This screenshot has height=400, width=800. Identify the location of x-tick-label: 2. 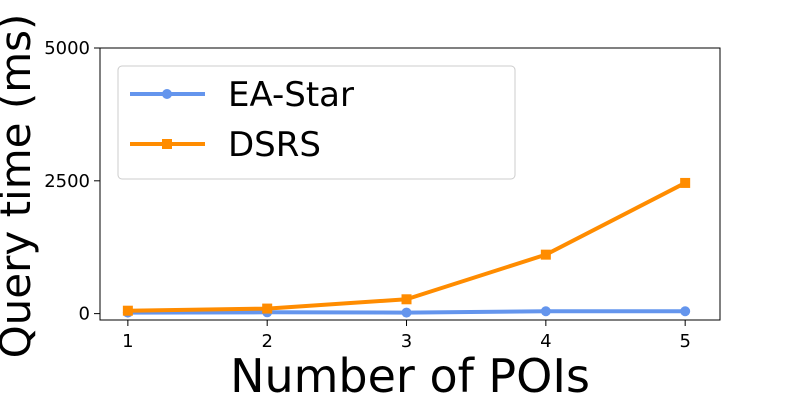
(266, 341).